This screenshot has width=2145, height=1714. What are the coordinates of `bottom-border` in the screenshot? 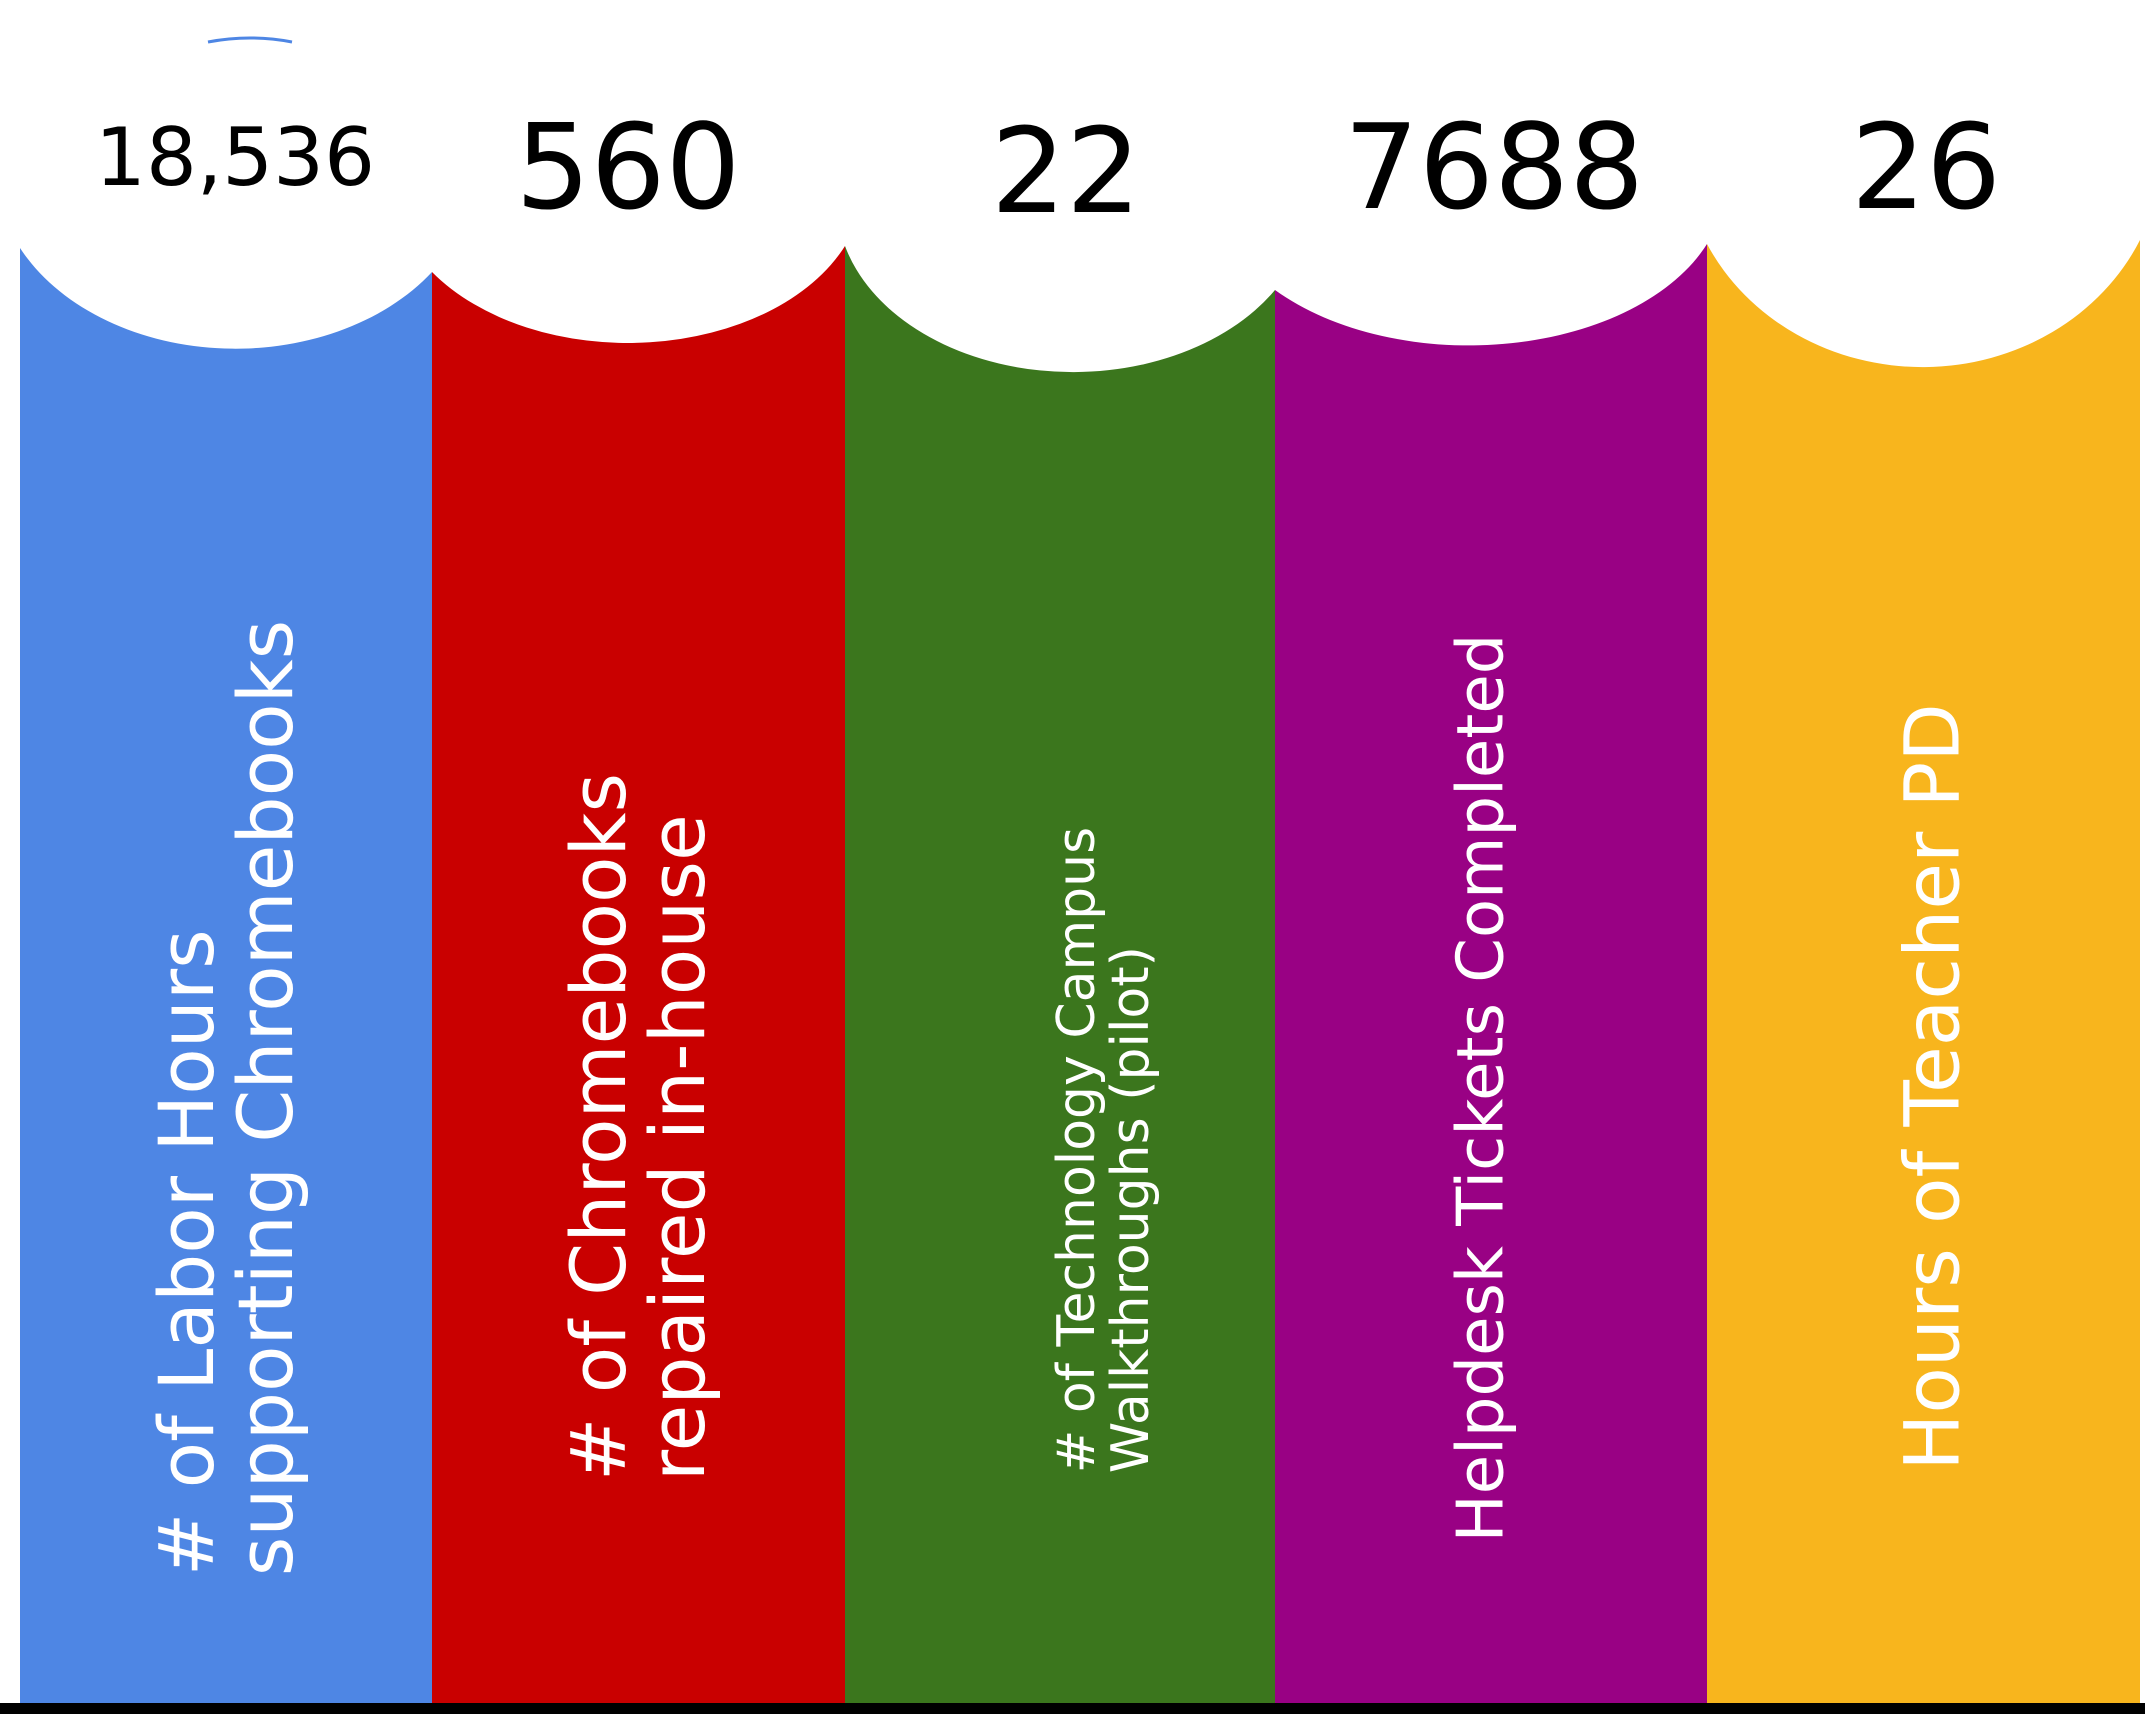 It's located at (1072, 1708).